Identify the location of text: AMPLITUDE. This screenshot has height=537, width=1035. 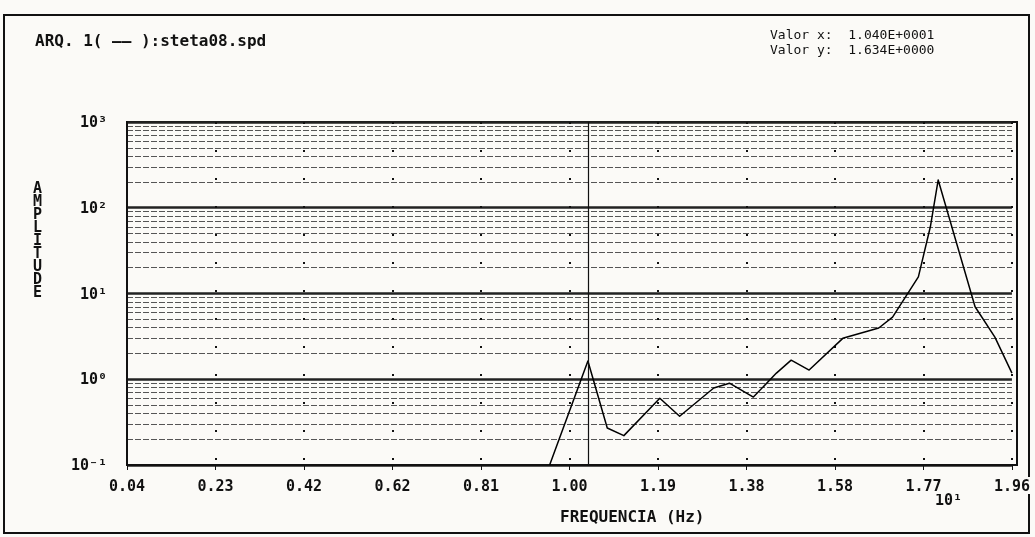
(38, 239).